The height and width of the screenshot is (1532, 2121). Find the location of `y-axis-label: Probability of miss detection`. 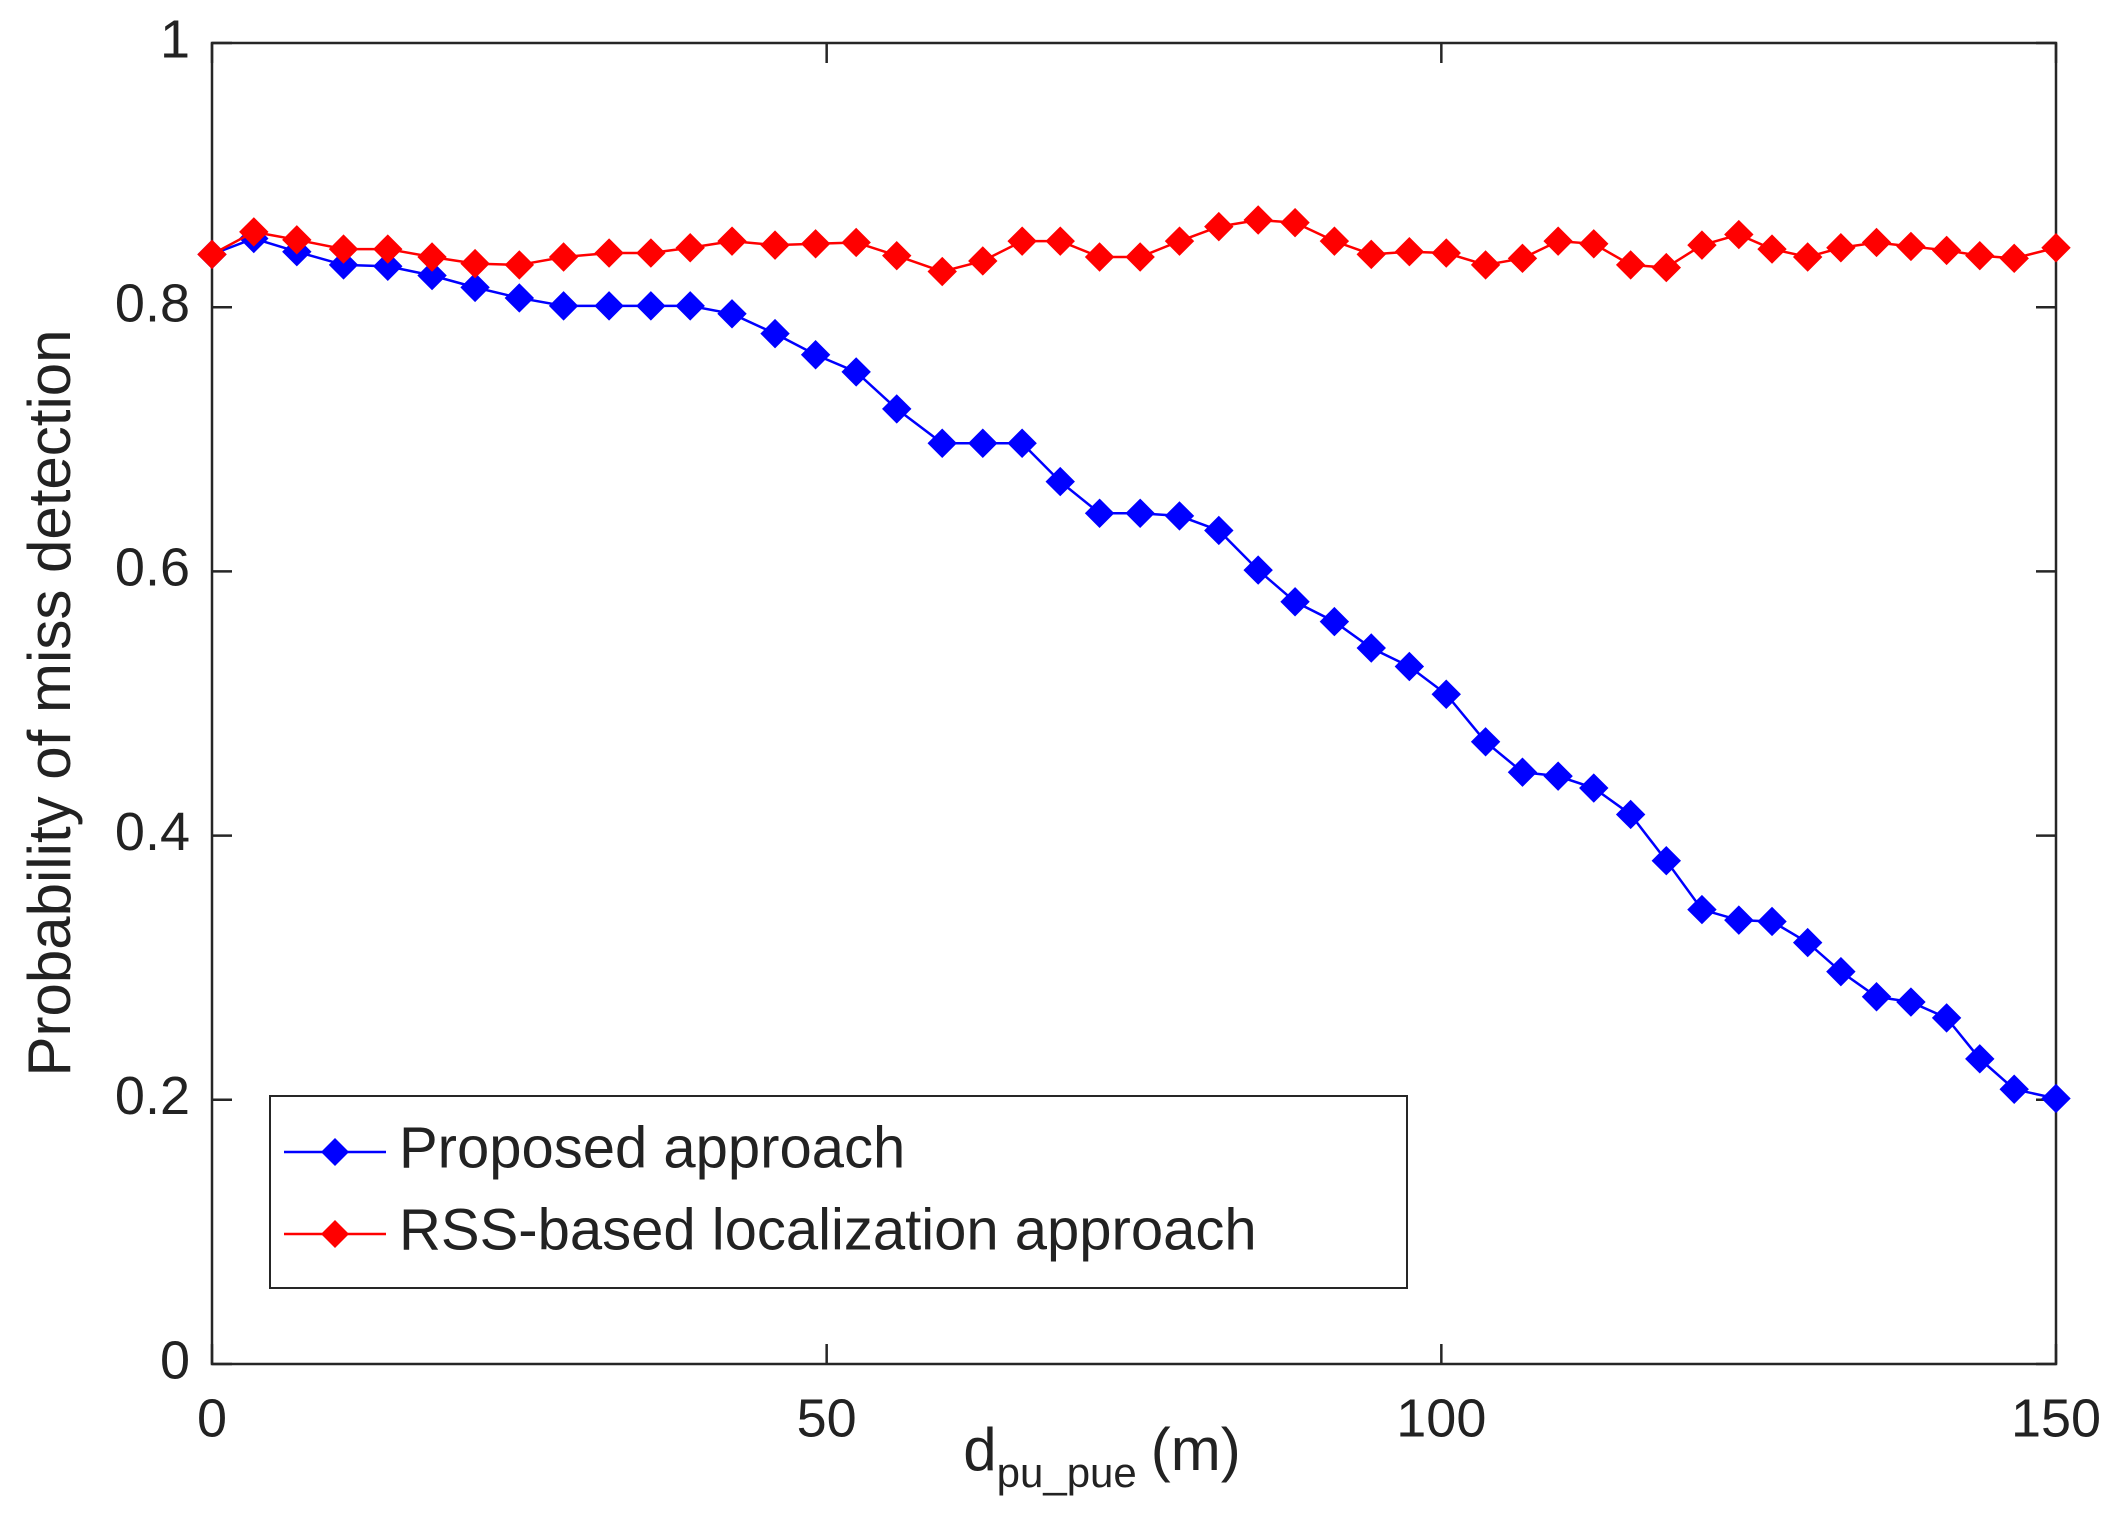

y-axis-label: Probability of miss detection is located at coordinates (49, 702).